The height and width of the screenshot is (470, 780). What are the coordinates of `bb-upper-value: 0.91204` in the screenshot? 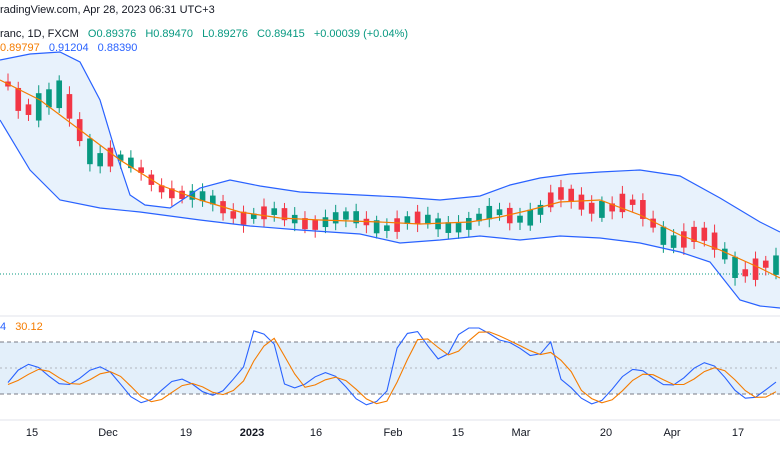 It's located at (68, 48).